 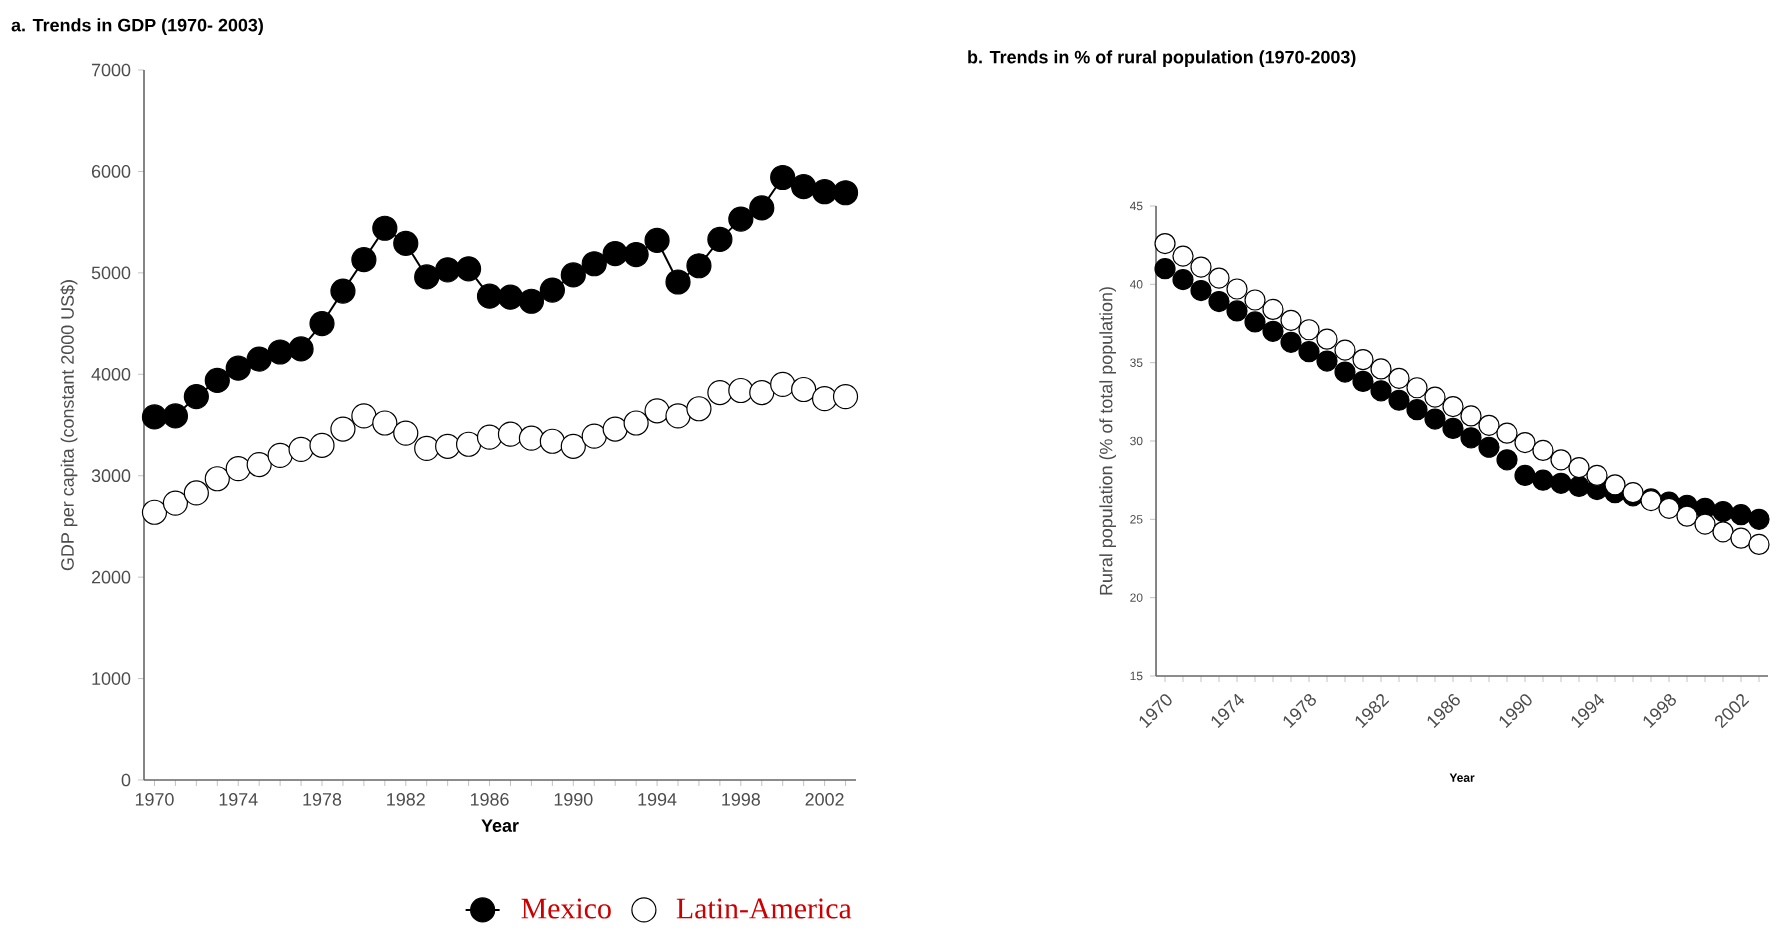 I want to click on x-tick-label: 1982, so click(x=406, y=799).